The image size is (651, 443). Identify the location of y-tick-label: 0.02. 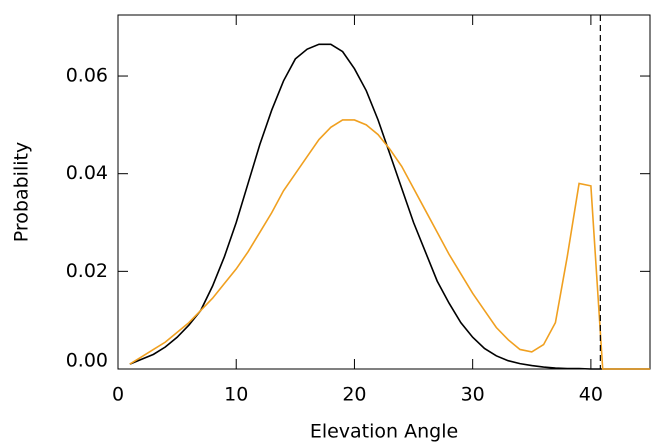
(87, 271).